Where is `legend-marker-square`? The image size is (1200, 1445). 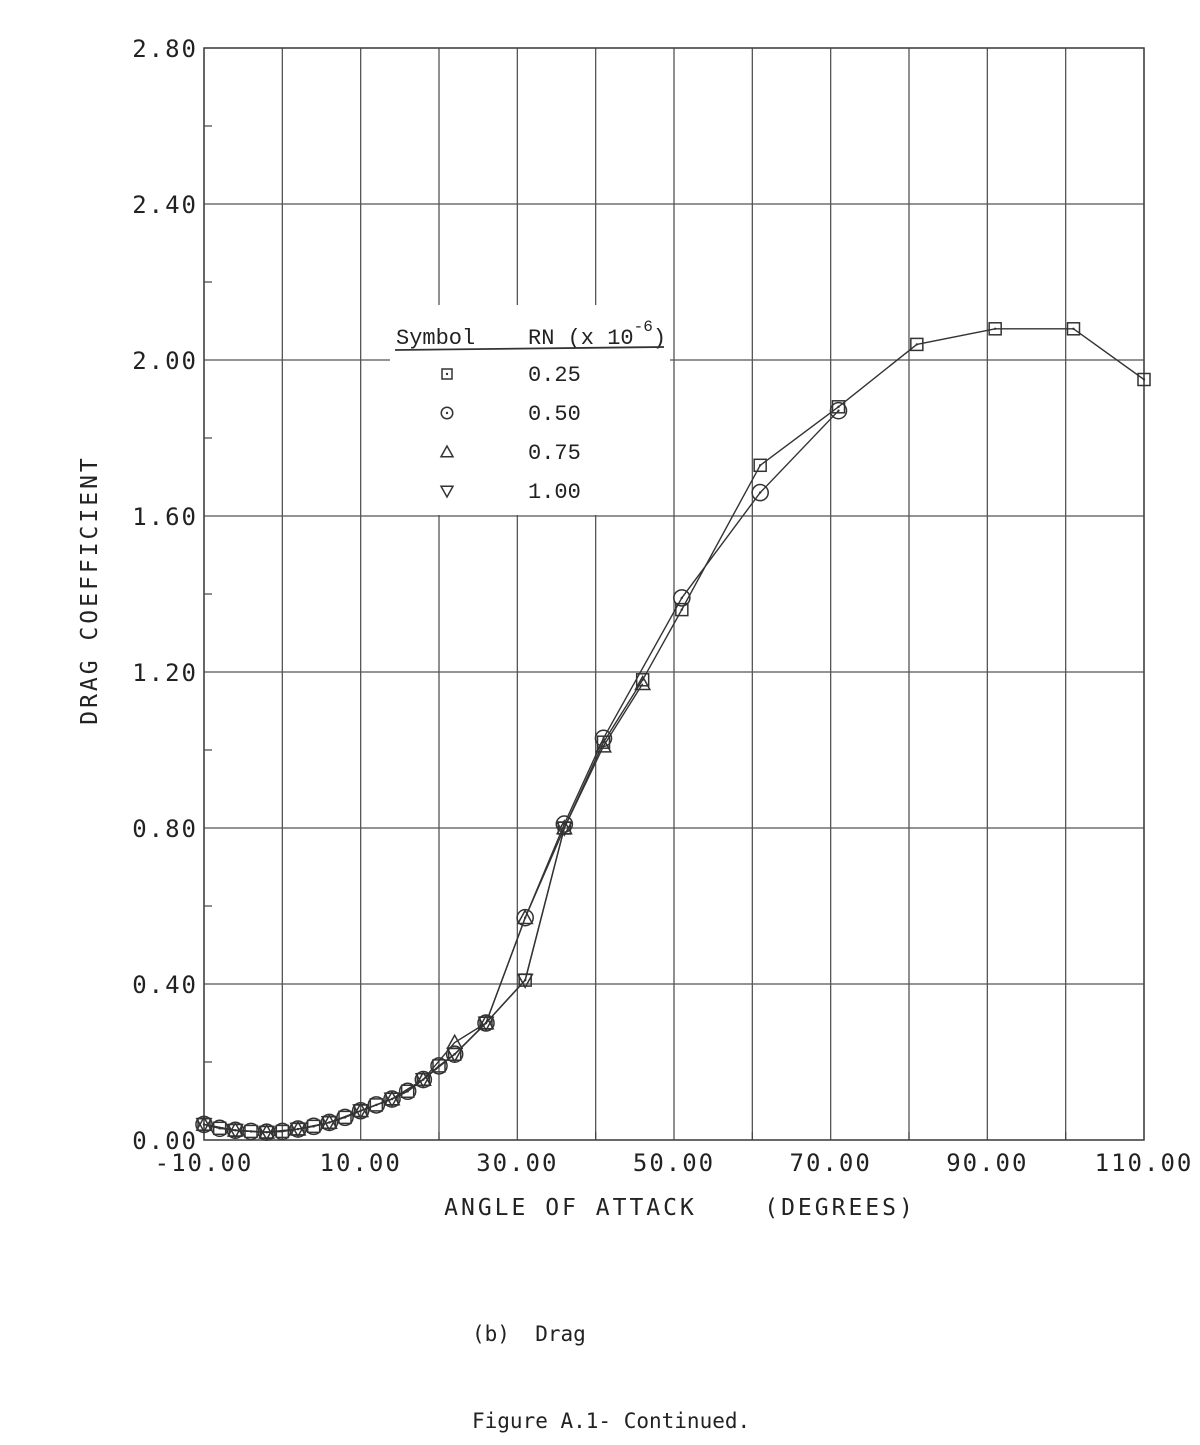
legend-marker-square is located at coordinates (447, 374).